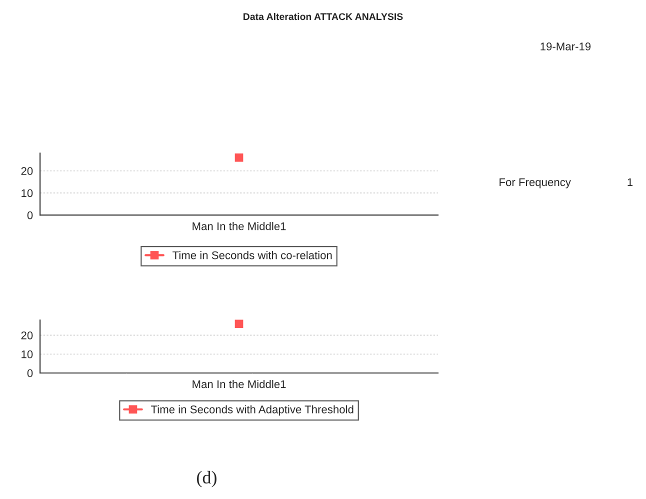 This screenshot has height=499, width=646. Describe the element at coordinates (252, 410) in the screenshot. I see `legend-label: Time in Seconds with Adaptive Threshold` at that location.